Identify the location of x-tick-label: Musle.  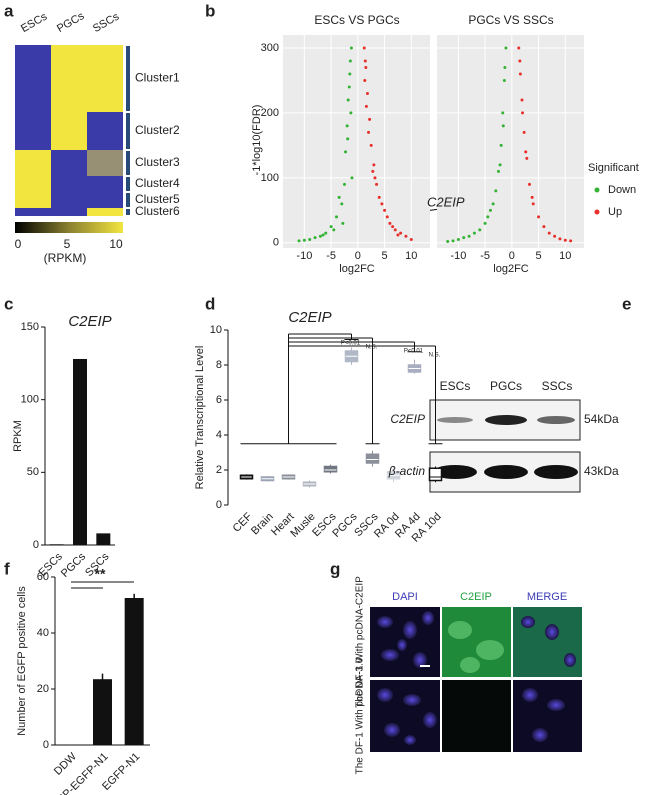
(302, 525).